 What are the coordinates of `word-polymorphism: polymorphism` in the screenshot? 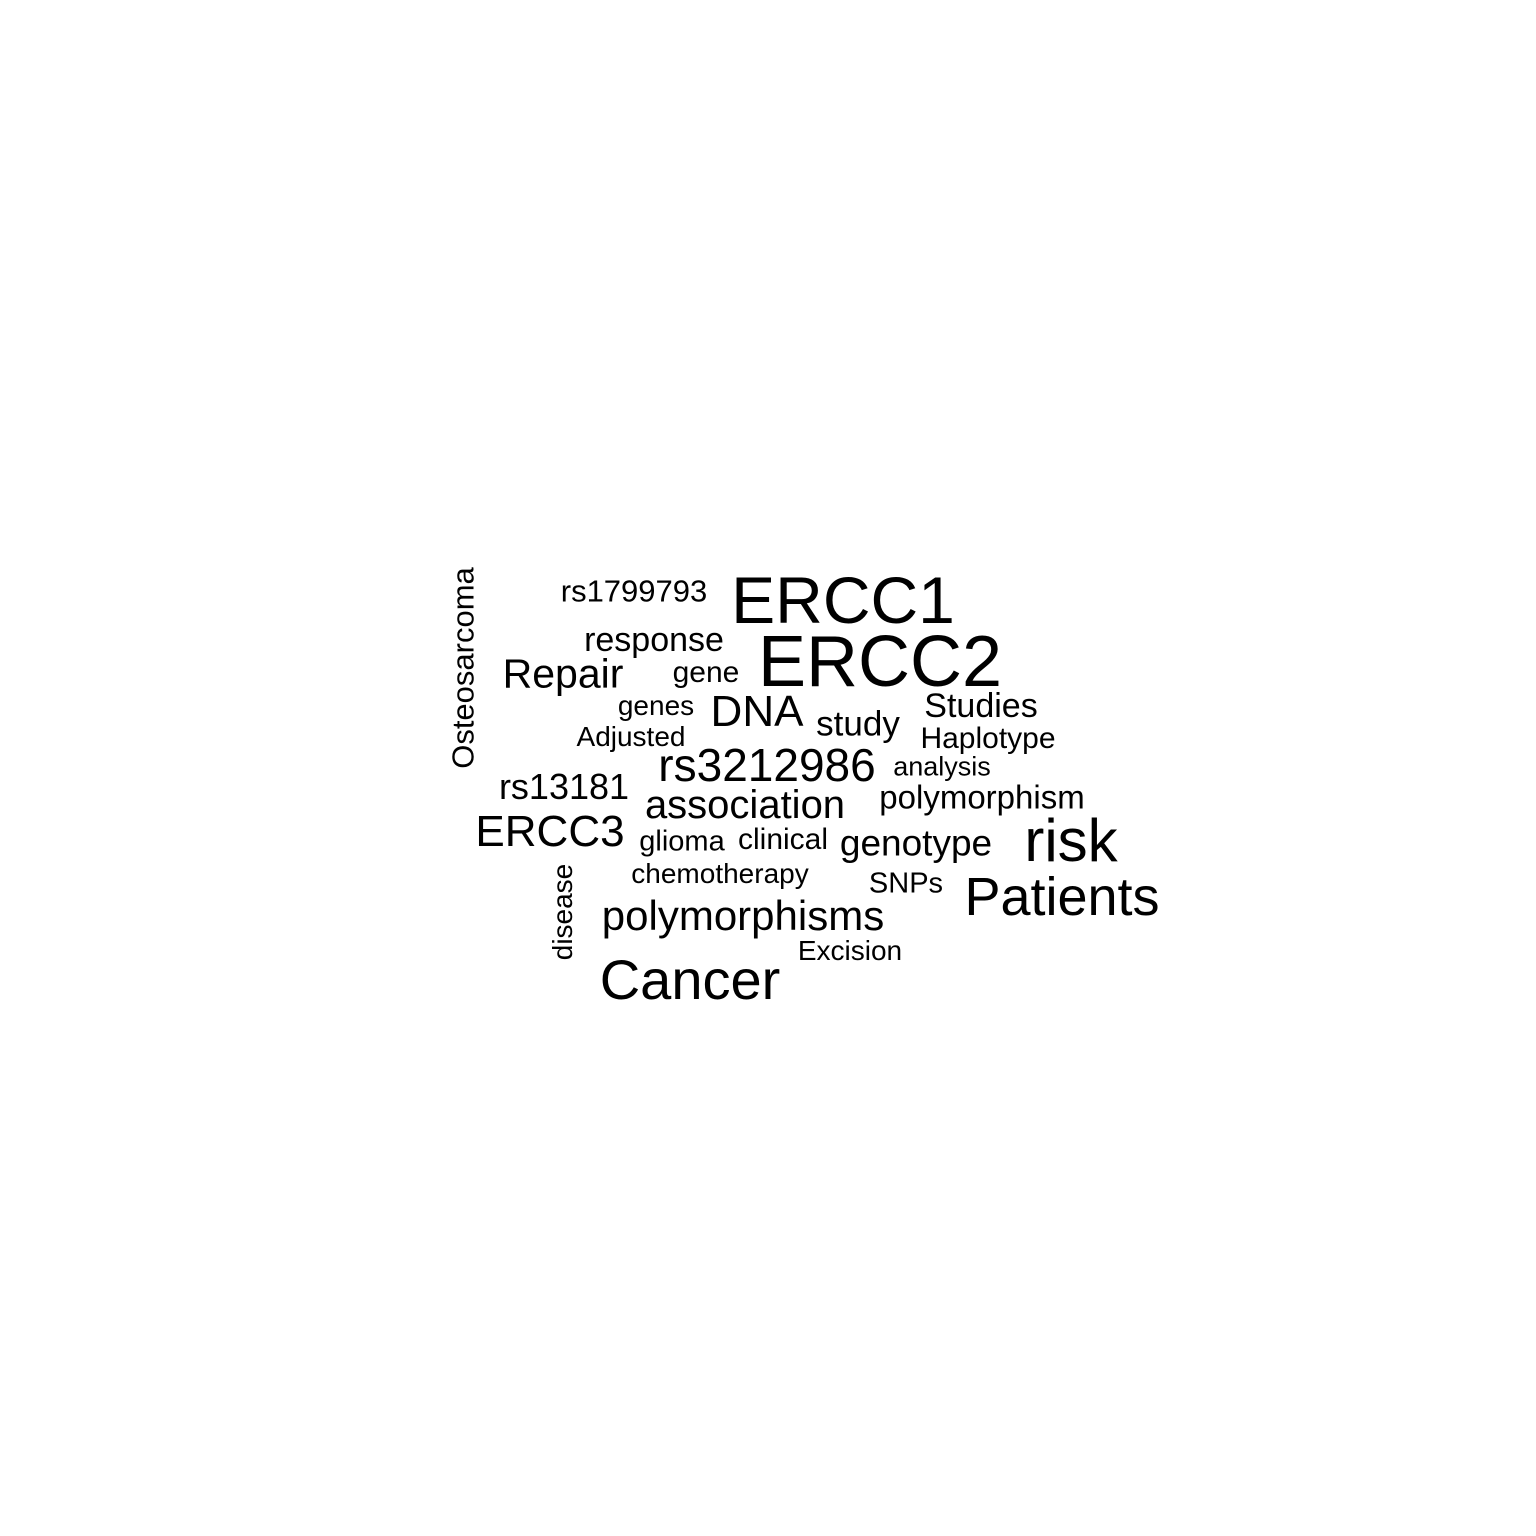 It's located at (982, 797).